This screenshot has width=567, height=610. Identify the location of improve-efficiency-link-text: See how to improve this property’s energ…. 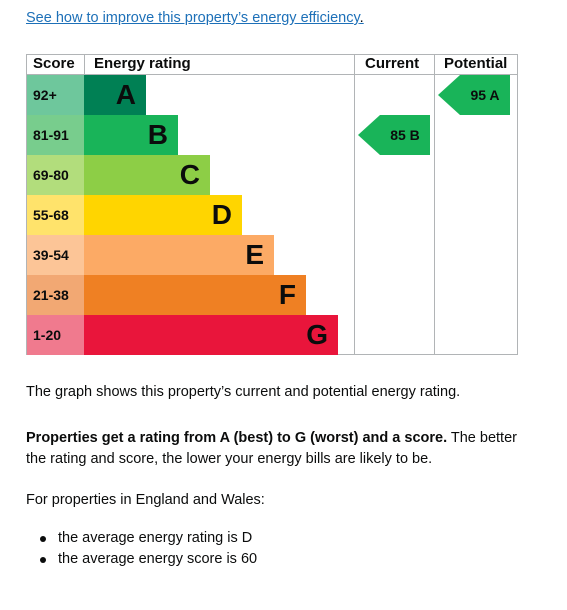
(193, 18).